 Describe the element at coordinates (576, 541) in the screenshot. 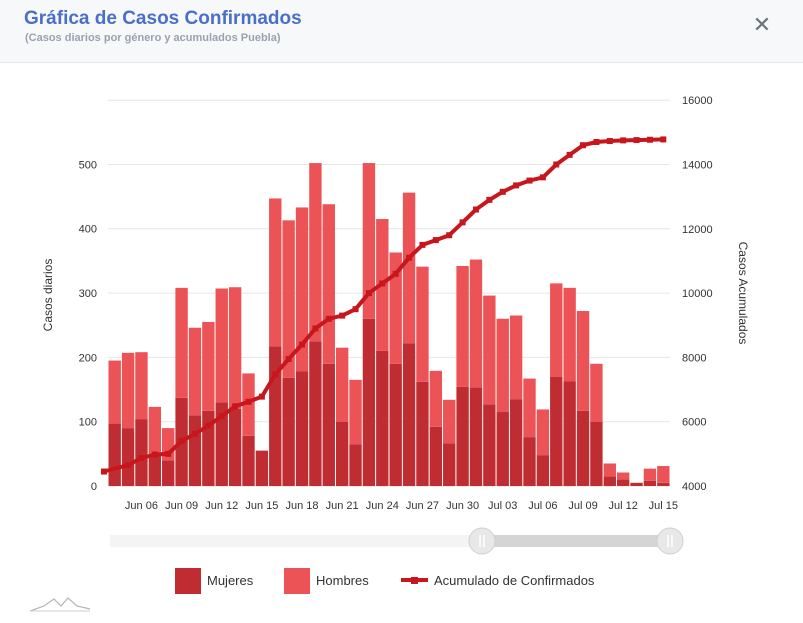

I see `navigator-selected-range` at that location.